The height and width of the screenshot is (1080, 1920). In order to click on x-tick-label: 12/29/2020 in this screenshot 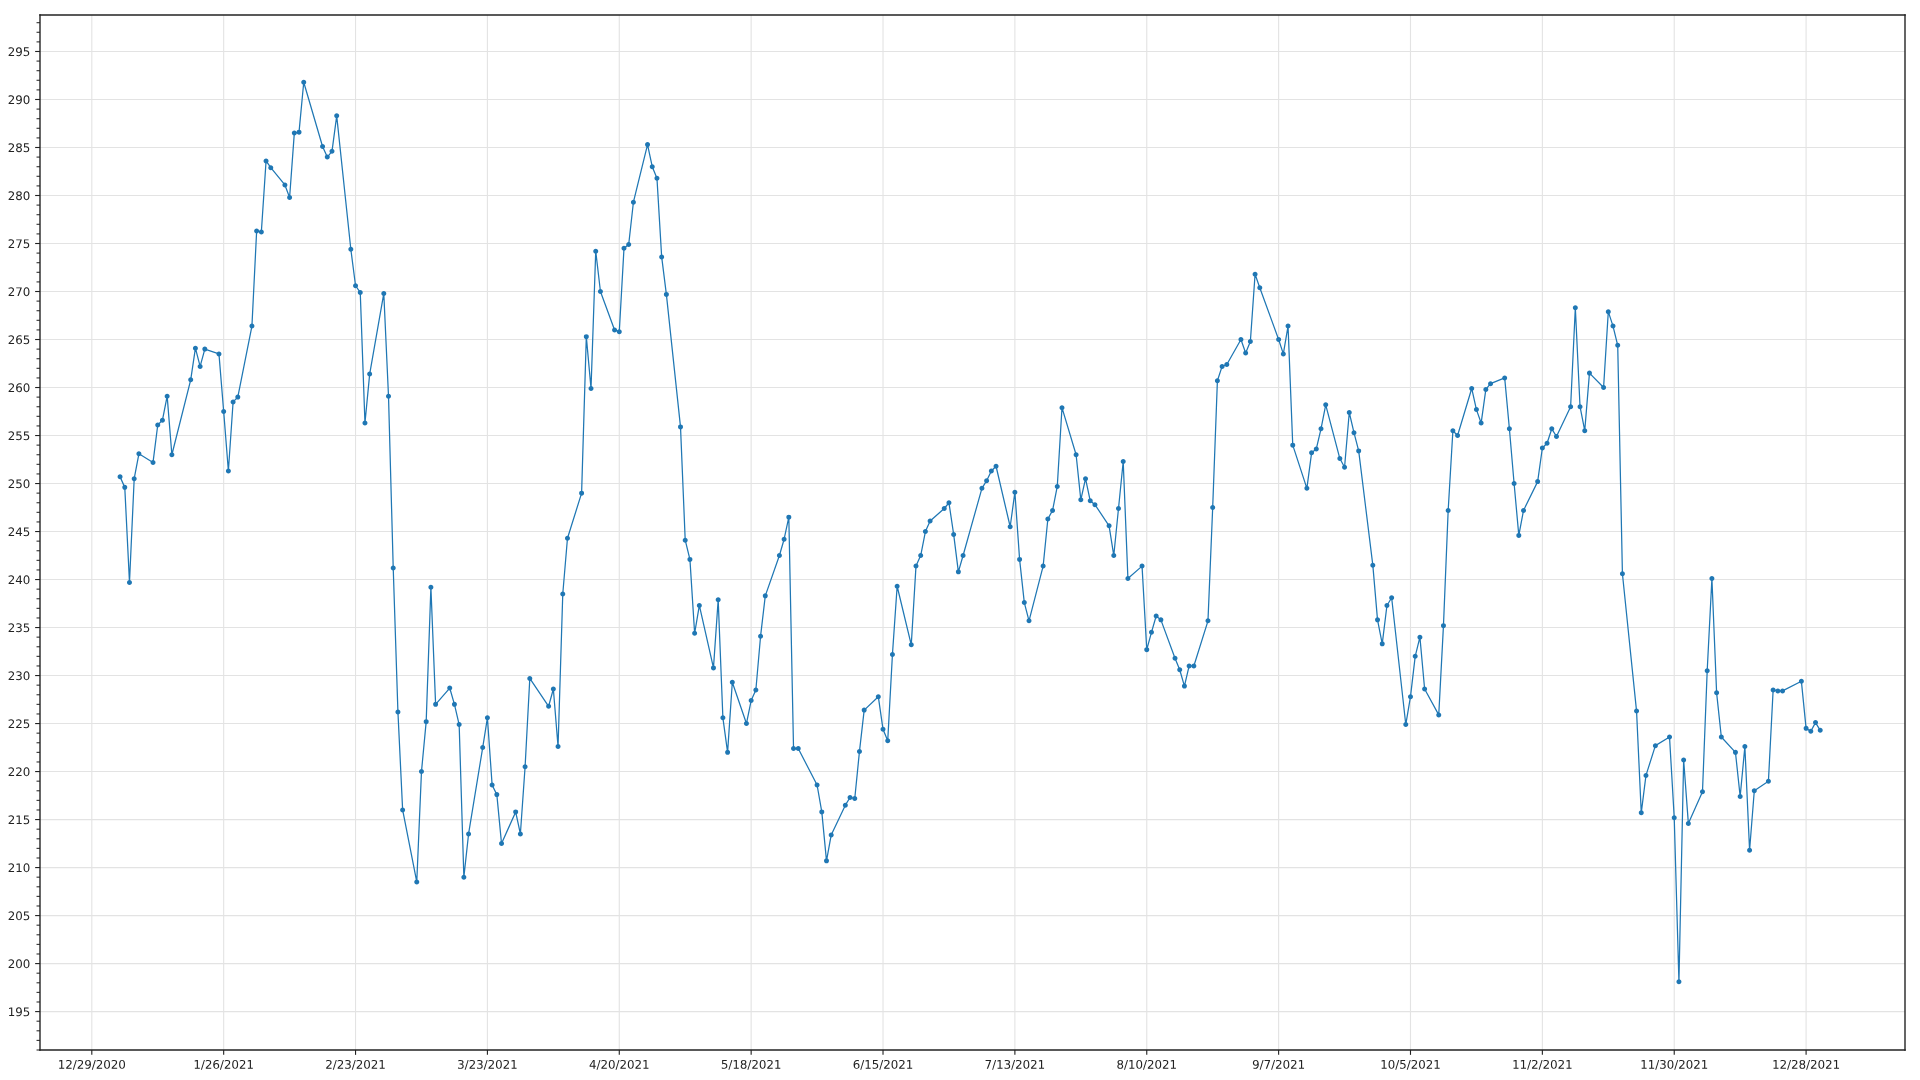, I will do `click(92, 1064)`.